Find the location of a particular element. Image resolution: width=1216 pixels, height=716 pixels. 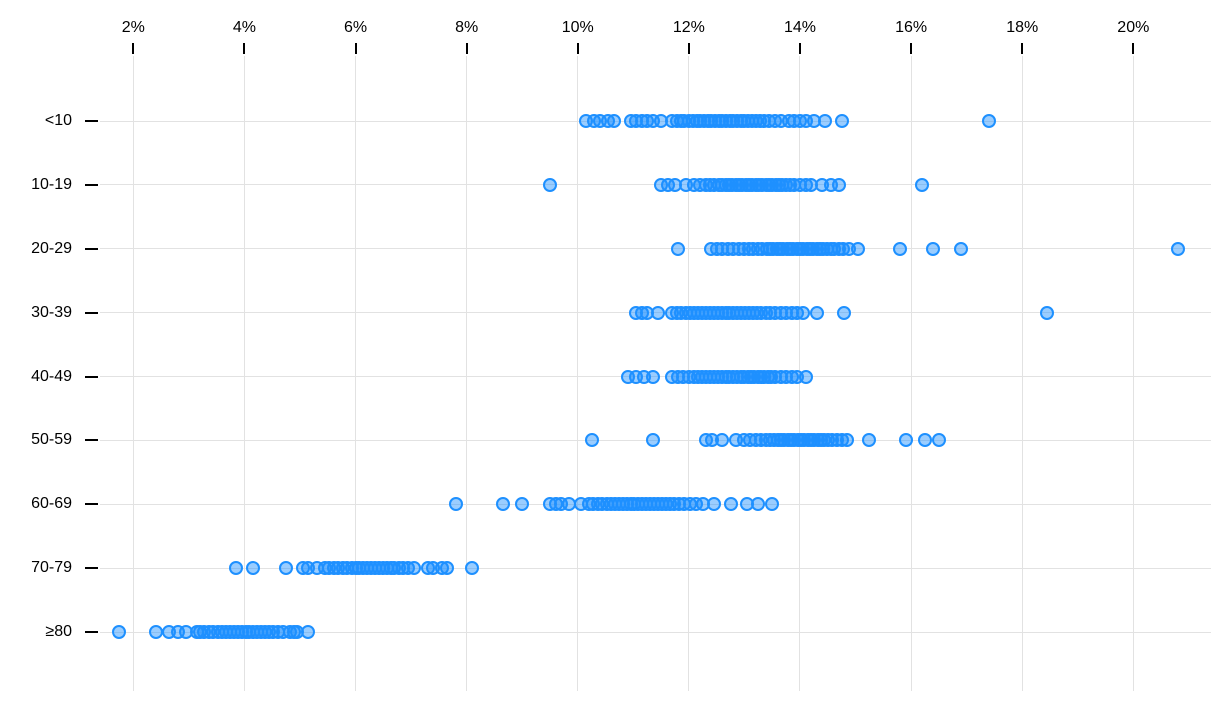

y-axis-label: 20-29 is located at coordinates (51, 248).